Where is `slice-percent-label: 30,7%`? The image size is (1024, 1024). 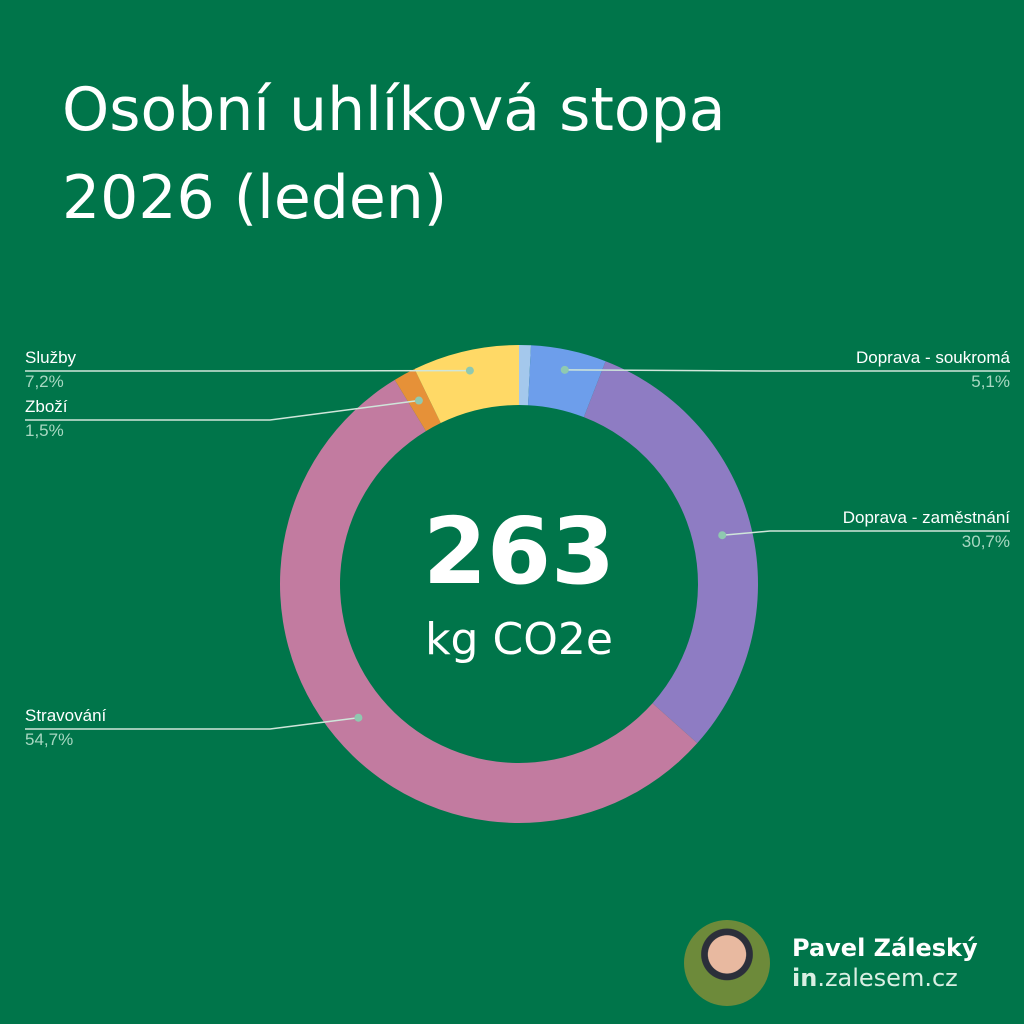 slice-percent-label: 30,7% is located at coordinates (986, 541).